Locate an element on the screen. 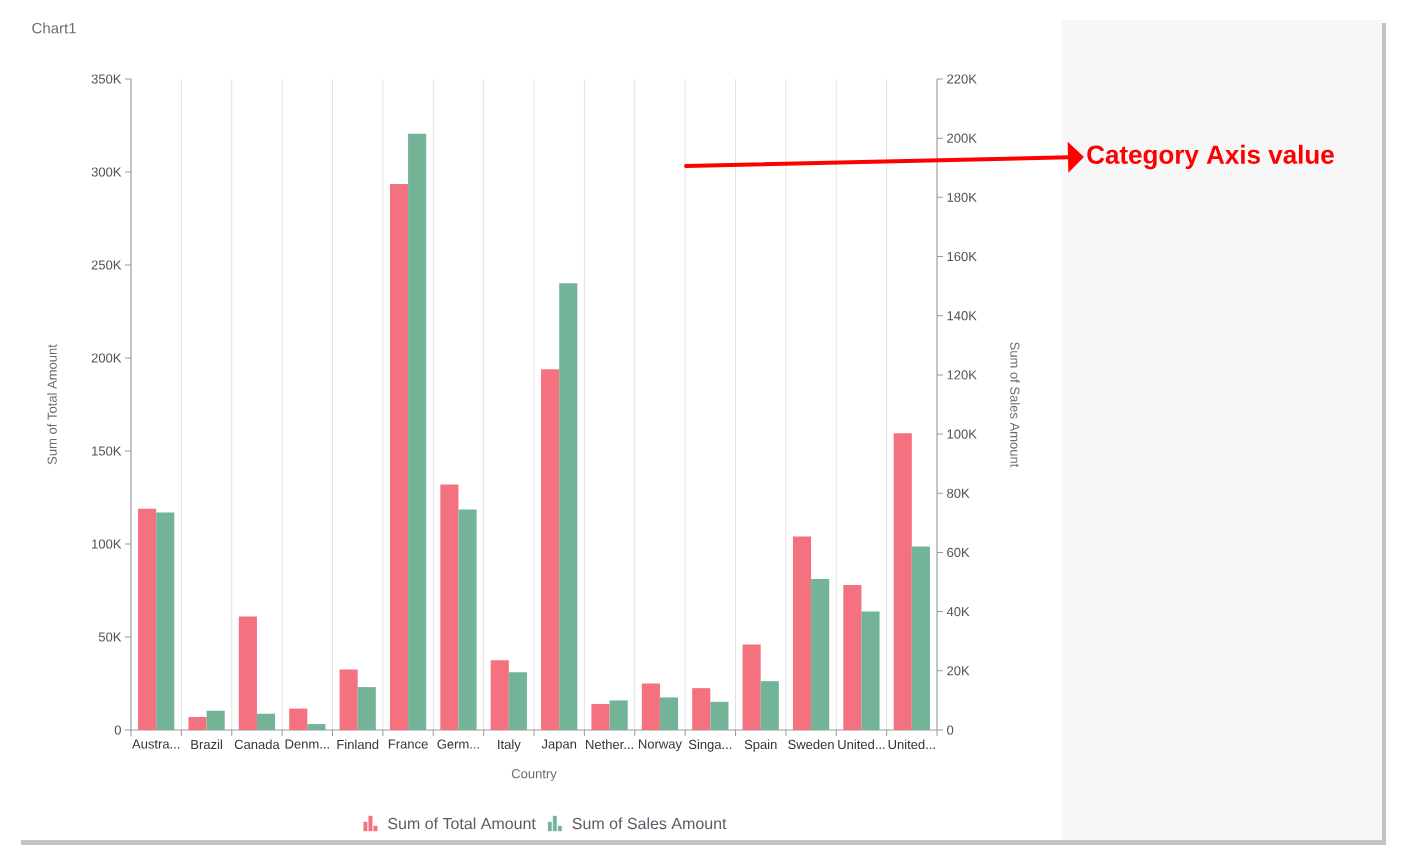  y-tick-label: 150K is located at coordinates (107, 451).